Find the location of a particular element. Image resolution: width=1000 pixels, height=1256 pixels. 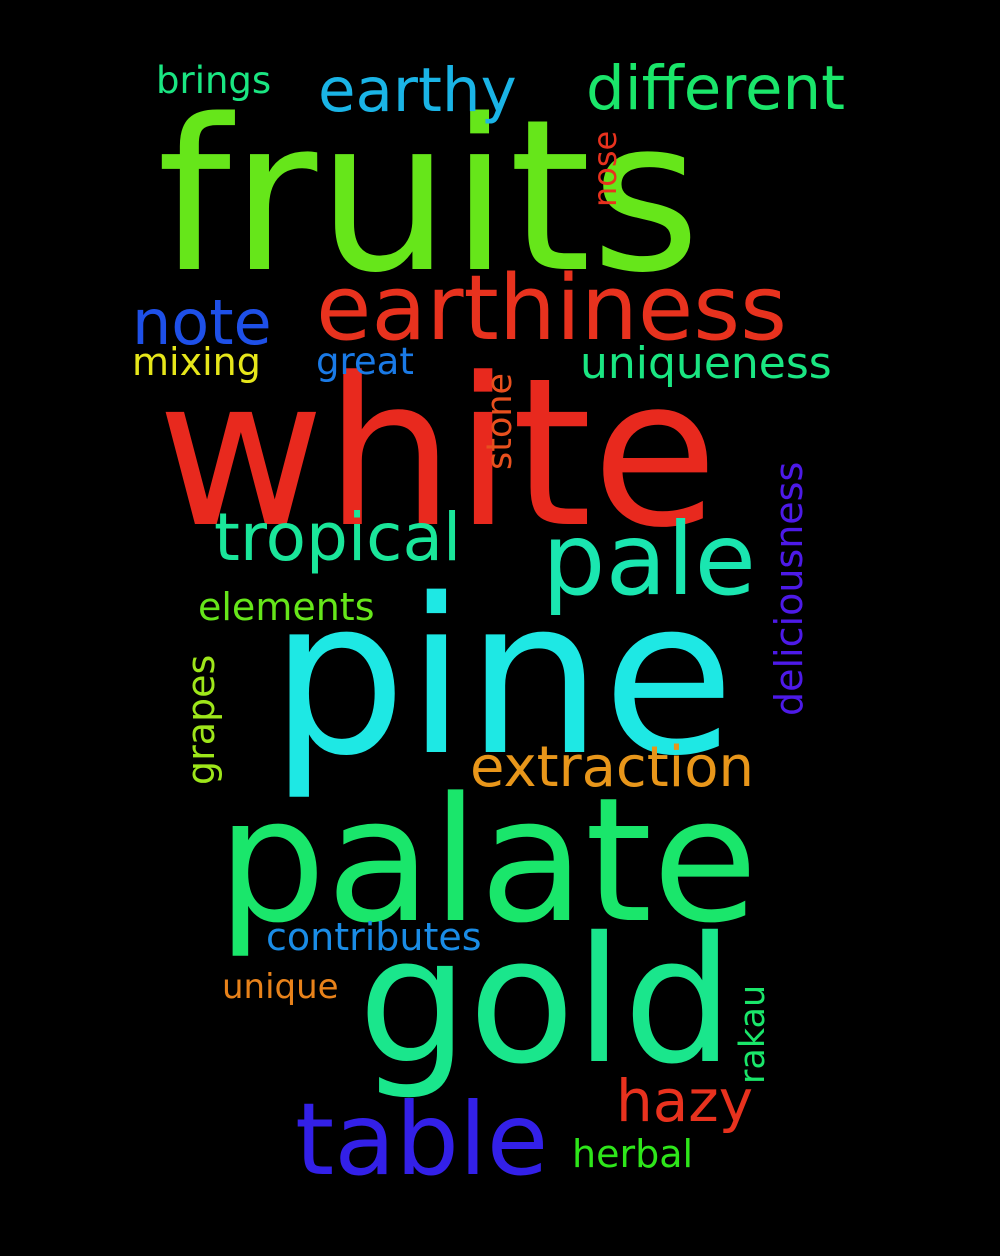

word-rakau: rakau is located at coordinates (753, 1034).